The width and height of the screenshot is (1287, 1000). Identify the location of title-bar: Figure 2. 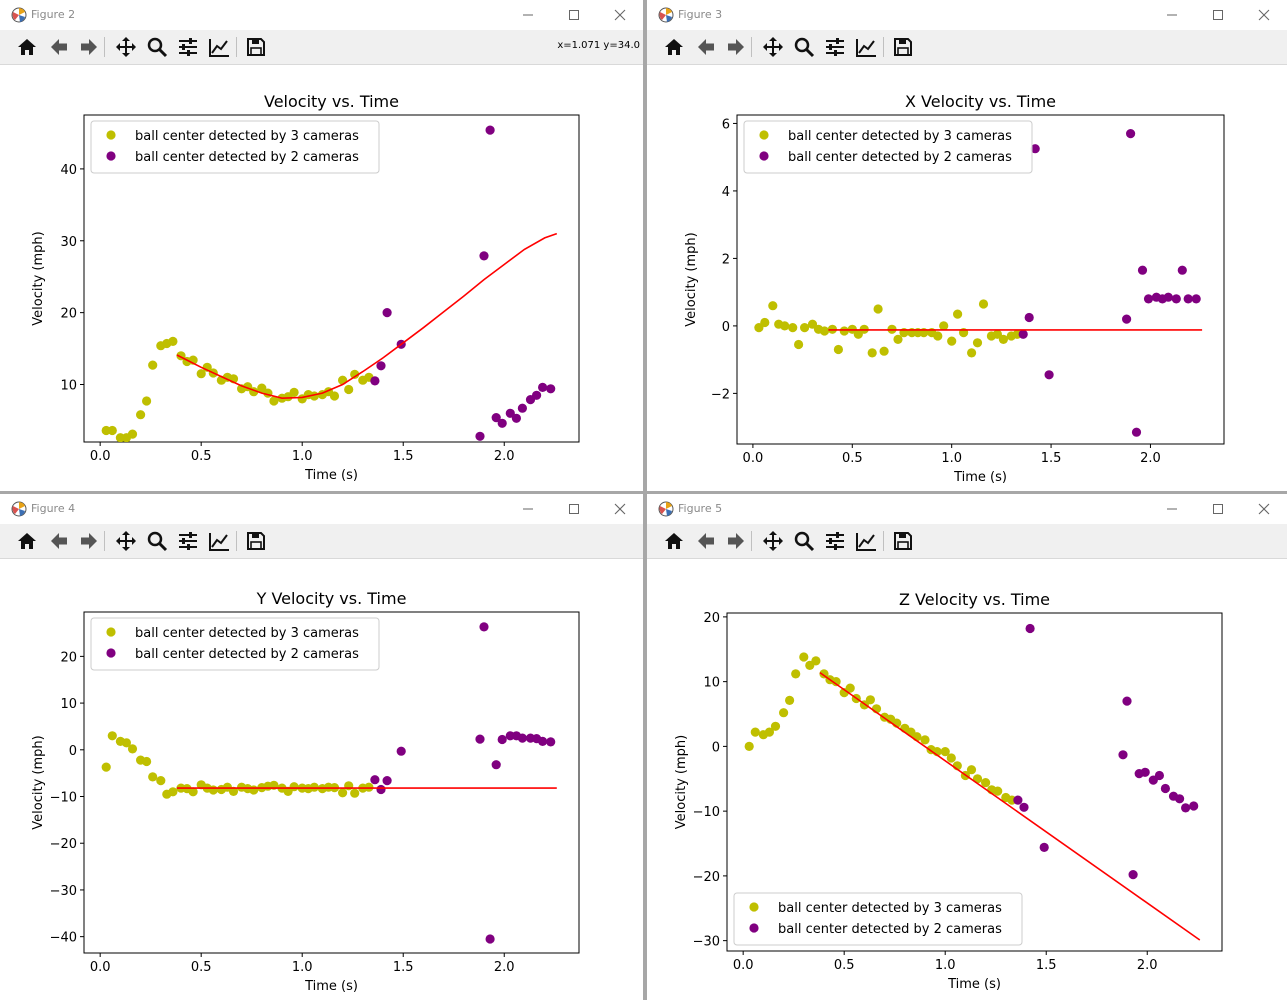
(321, 15).